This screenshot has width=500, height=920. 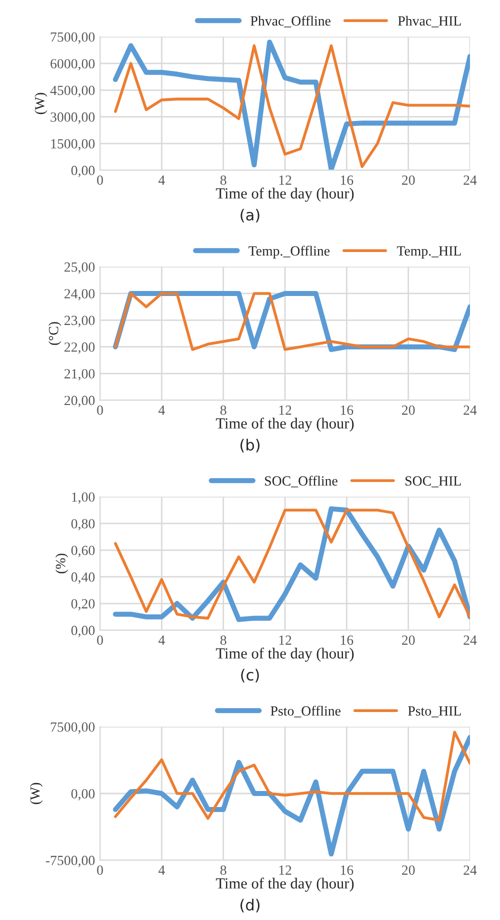 What do you see at coordinates (83, 578) in the screenshot?
I see `y-tick-label: 0,40` at bounding box center [83, 578].